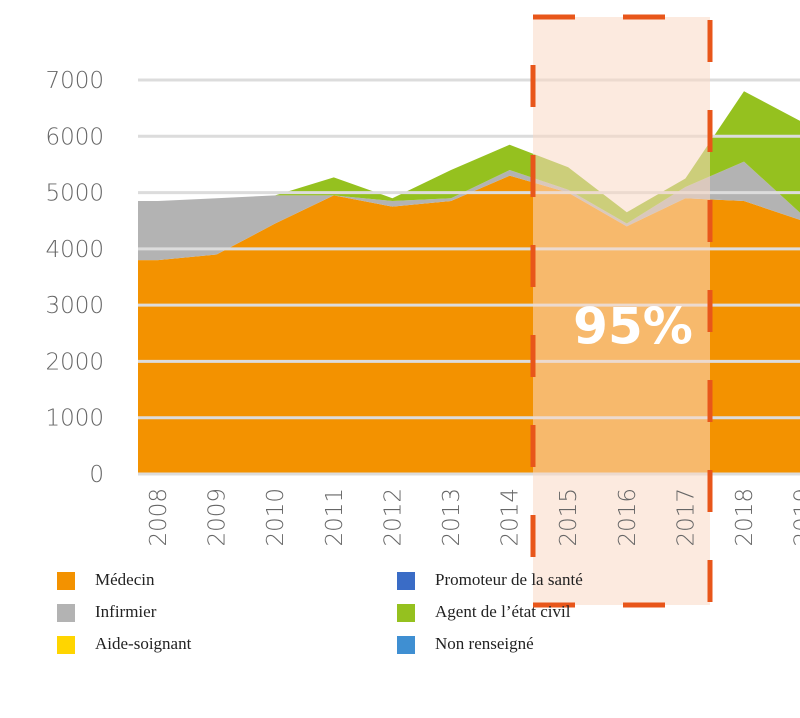  I want to click on x-tick-label: 2018, so click(745, 517).